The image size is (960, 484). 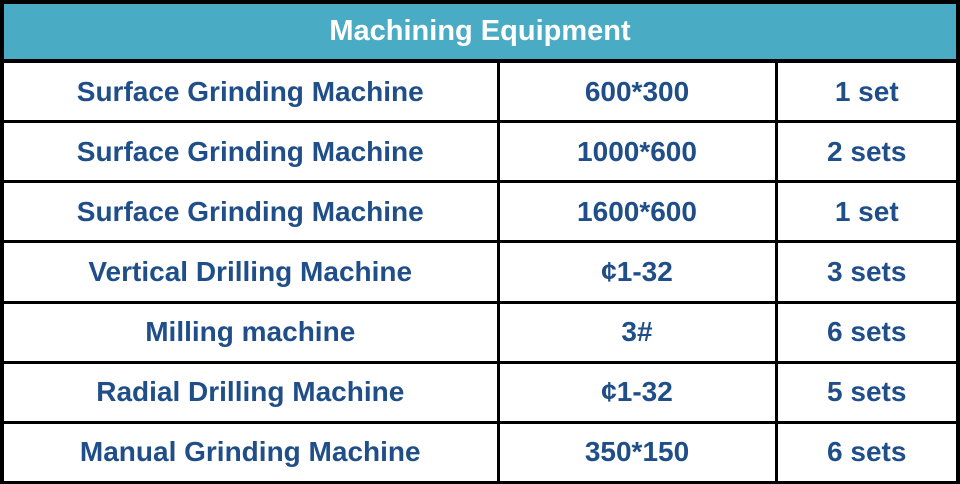 What do you see at coordinates (480, 34) in the screenshot?
I see `table-title: Machining Equipment` at bounding box center [480, 34].